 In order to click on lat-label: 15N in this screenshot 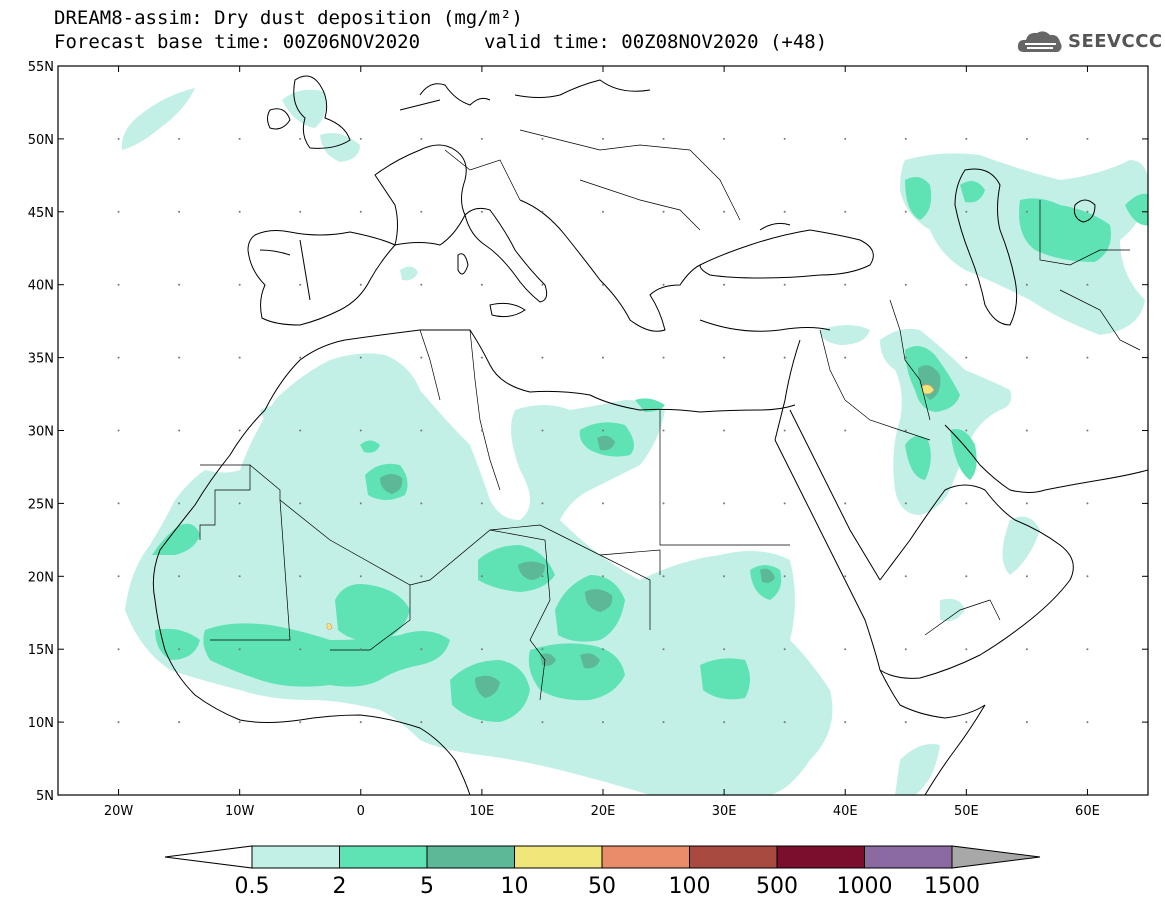, I will do `click(41, 650)`.